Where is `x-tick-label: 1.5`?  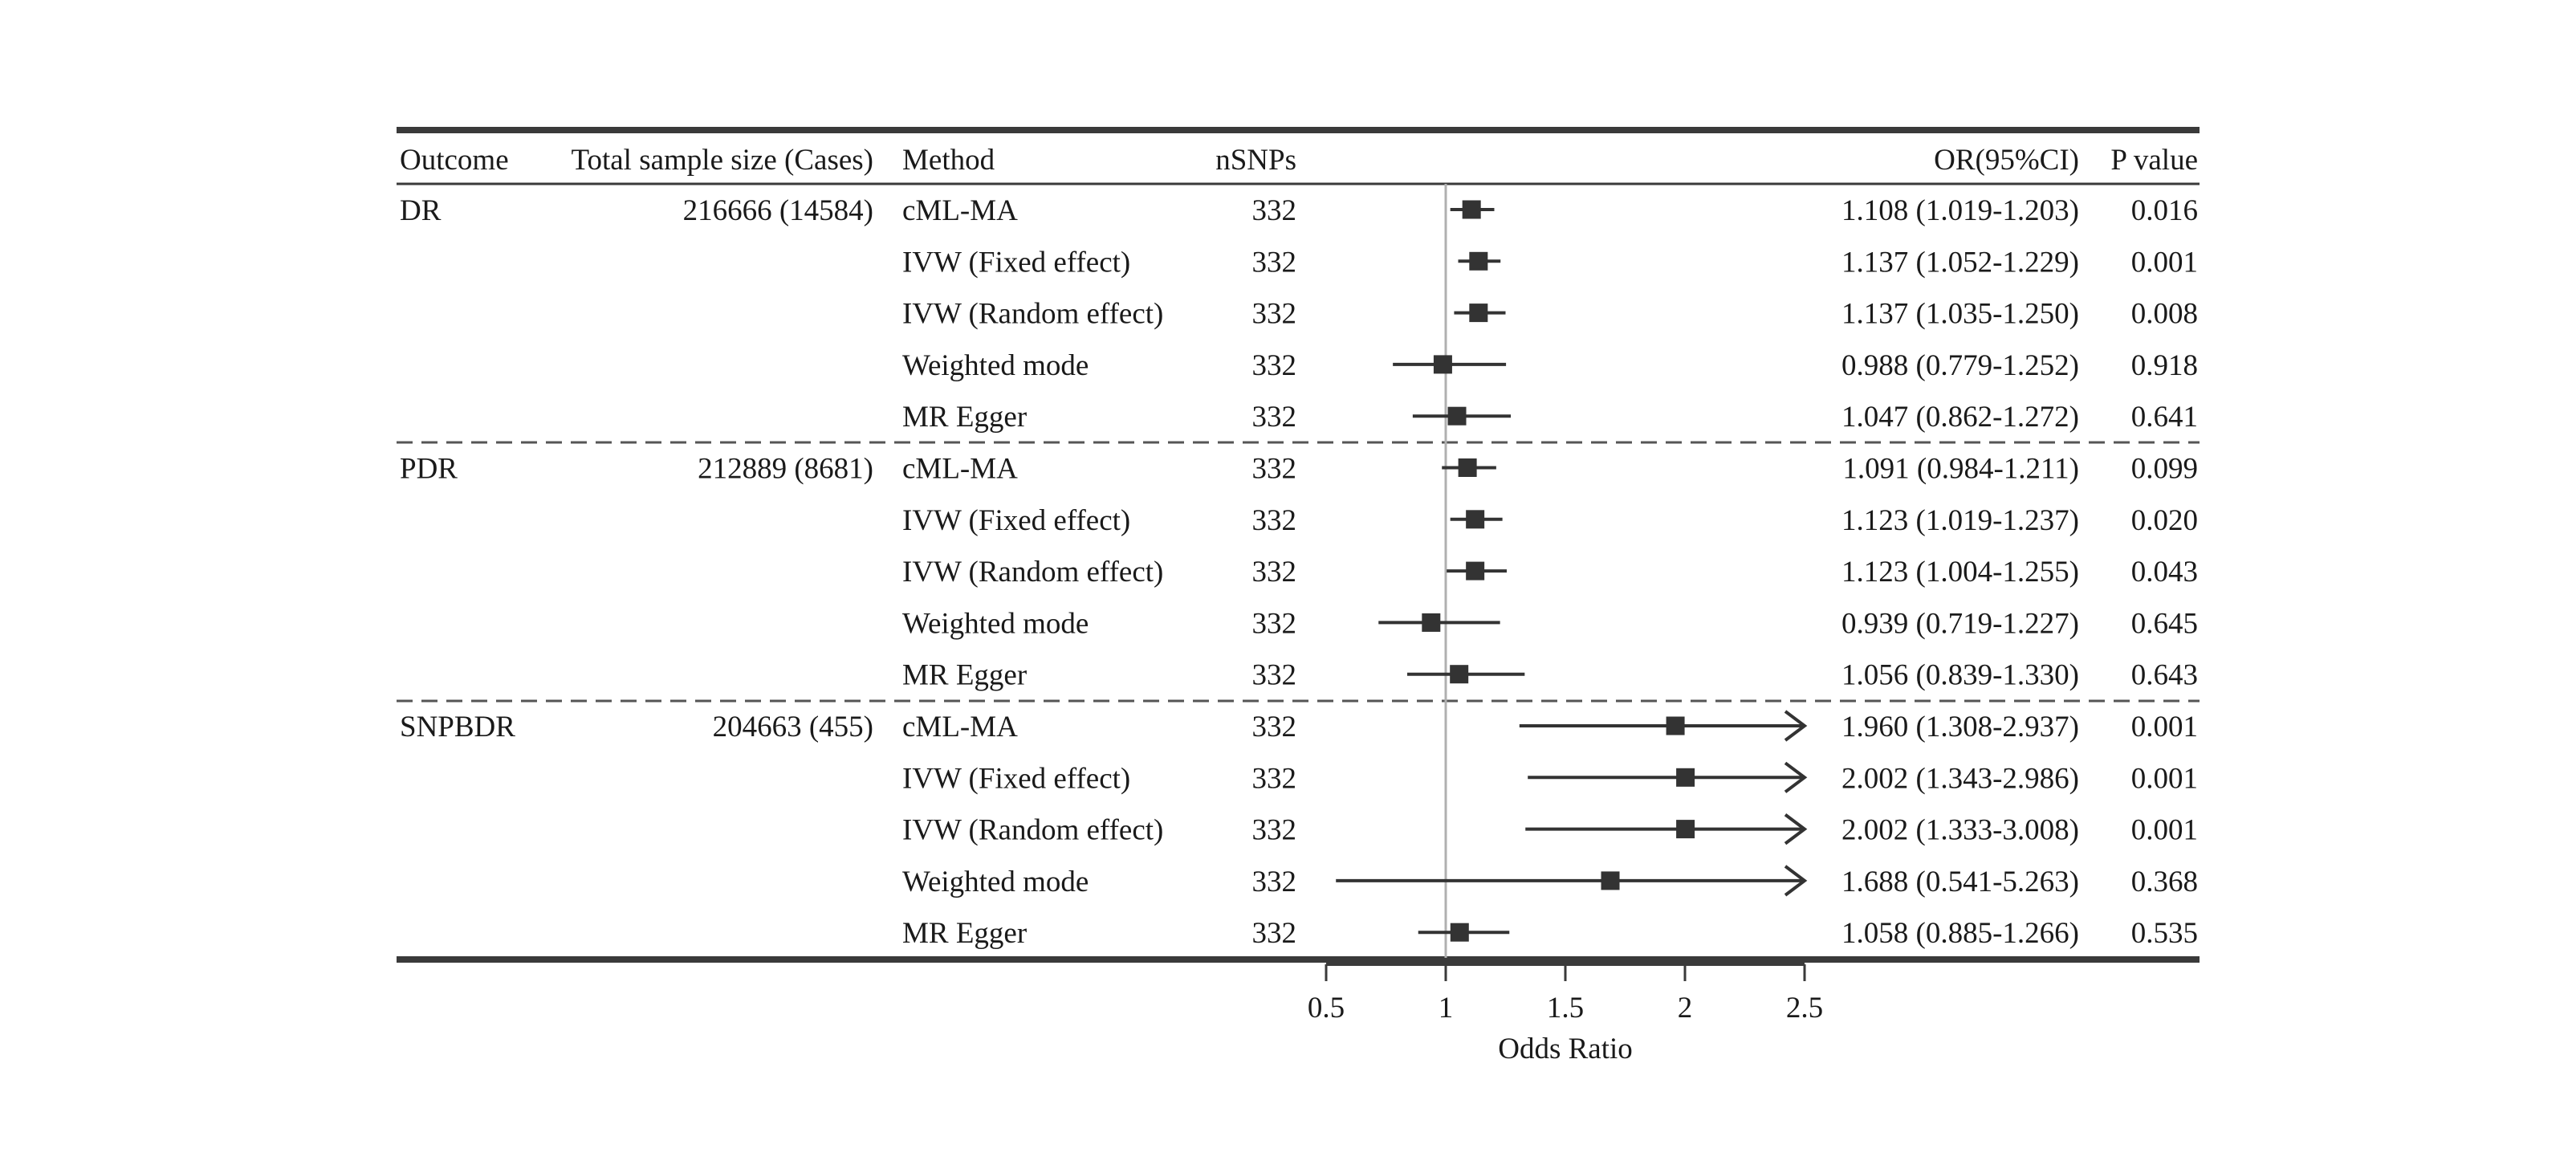 x-tick-label: 1.5 is located at coordinates (1565, 1008).